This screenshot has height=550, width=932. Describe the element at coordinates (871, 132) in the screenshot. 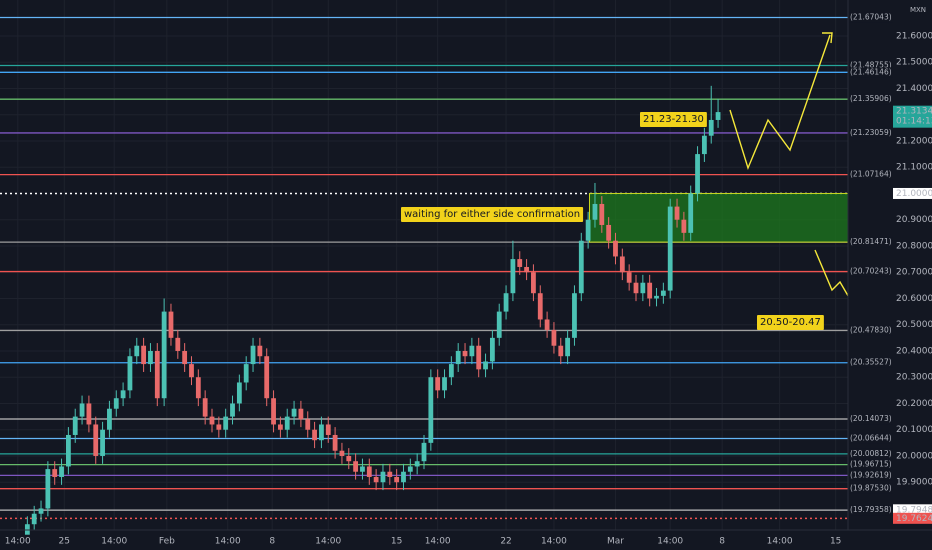

I see `level-label: (21.23059)` at that location.